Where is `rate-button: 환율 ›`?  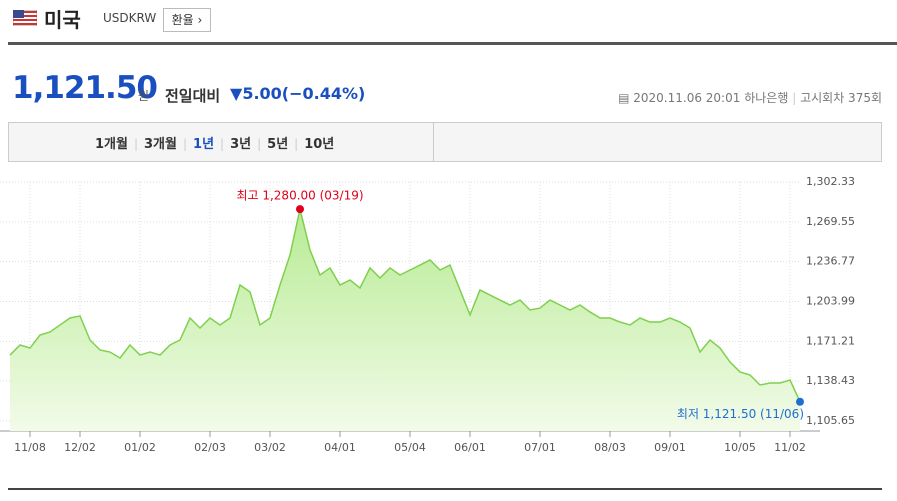 rate-button: 환율 › is located at coordinates (187, 20).